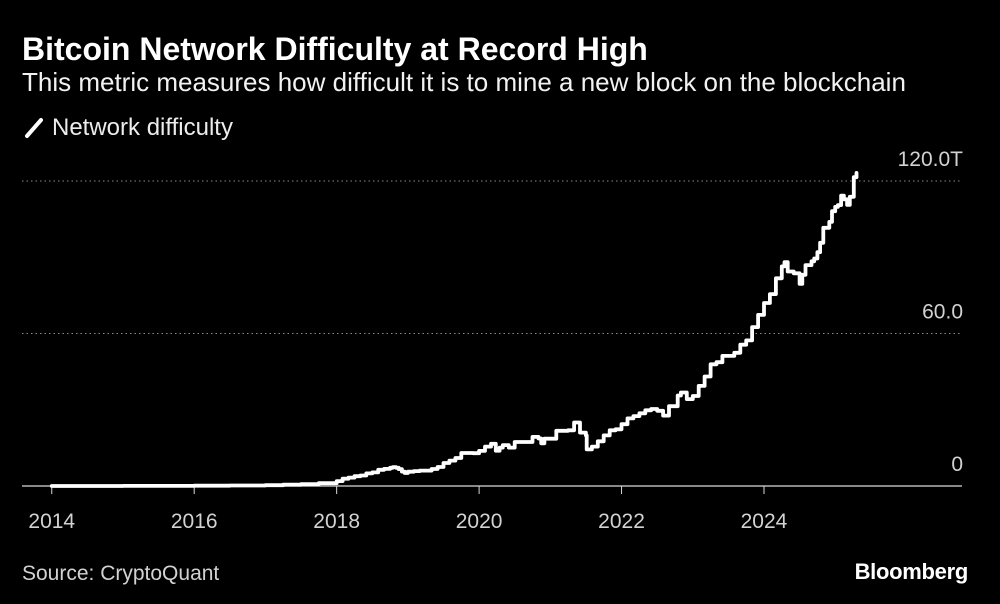 The width and height of the screenshot is (1000, 604). I want to click on x-tick-label: 2014, so click(51, 521).